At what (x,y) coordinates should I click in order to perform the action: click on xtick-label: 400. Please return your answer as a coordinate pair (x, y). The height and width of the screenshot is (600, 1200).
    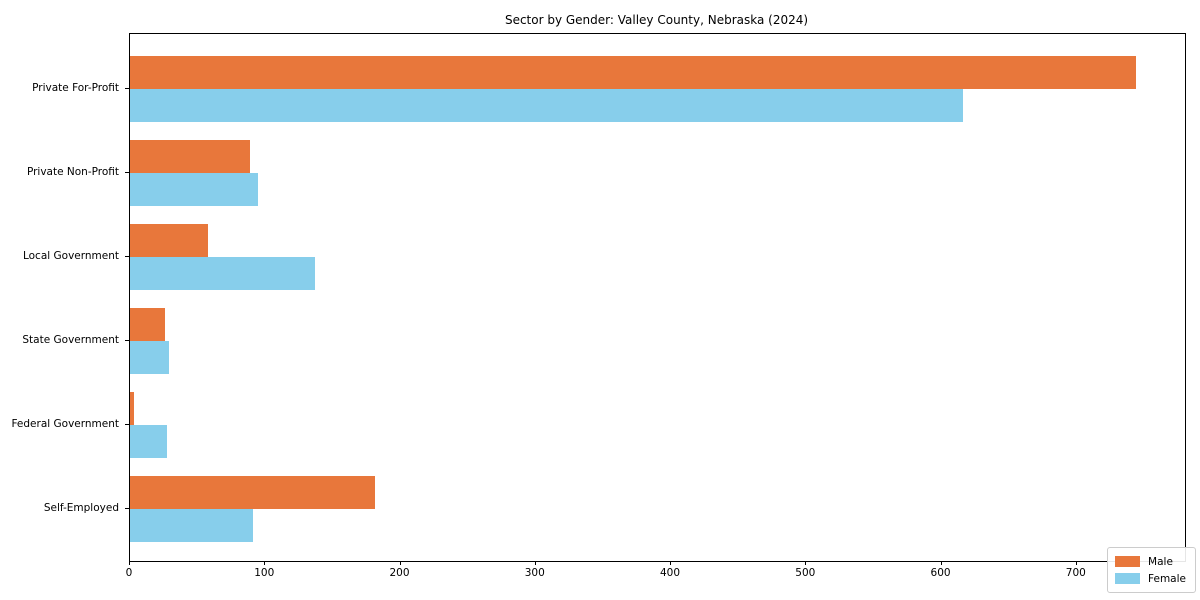
    Looking at the image, I should click on (670, 573).